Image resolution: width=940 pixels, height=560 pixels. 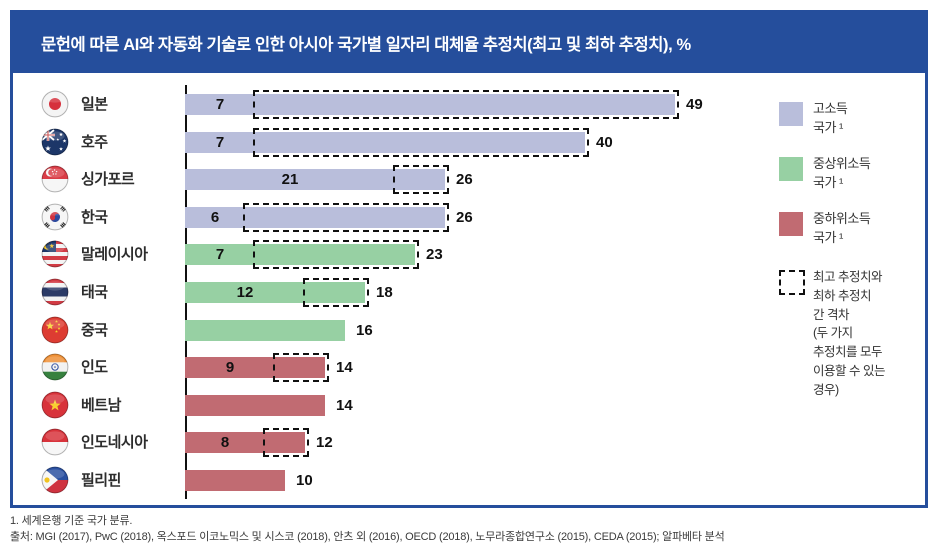 What do you see at coordinates (55, 367) in the screenshot?
I see `india-flag-icon` at bounding box center [55, 367].